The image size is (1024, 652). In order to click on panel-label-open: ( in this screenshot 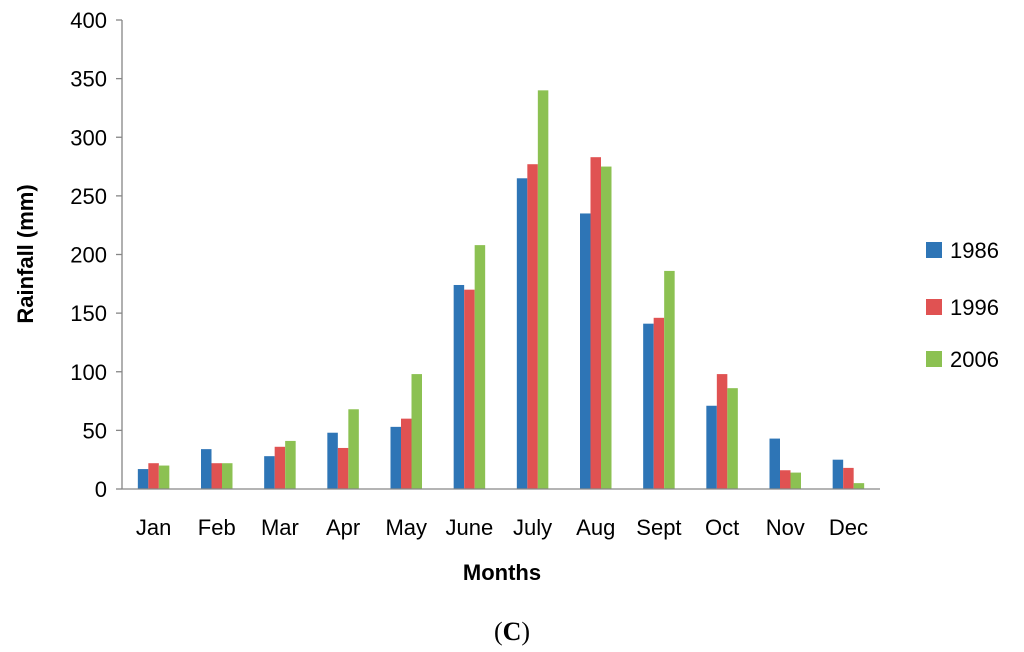, I will do `click(498, 631)`.